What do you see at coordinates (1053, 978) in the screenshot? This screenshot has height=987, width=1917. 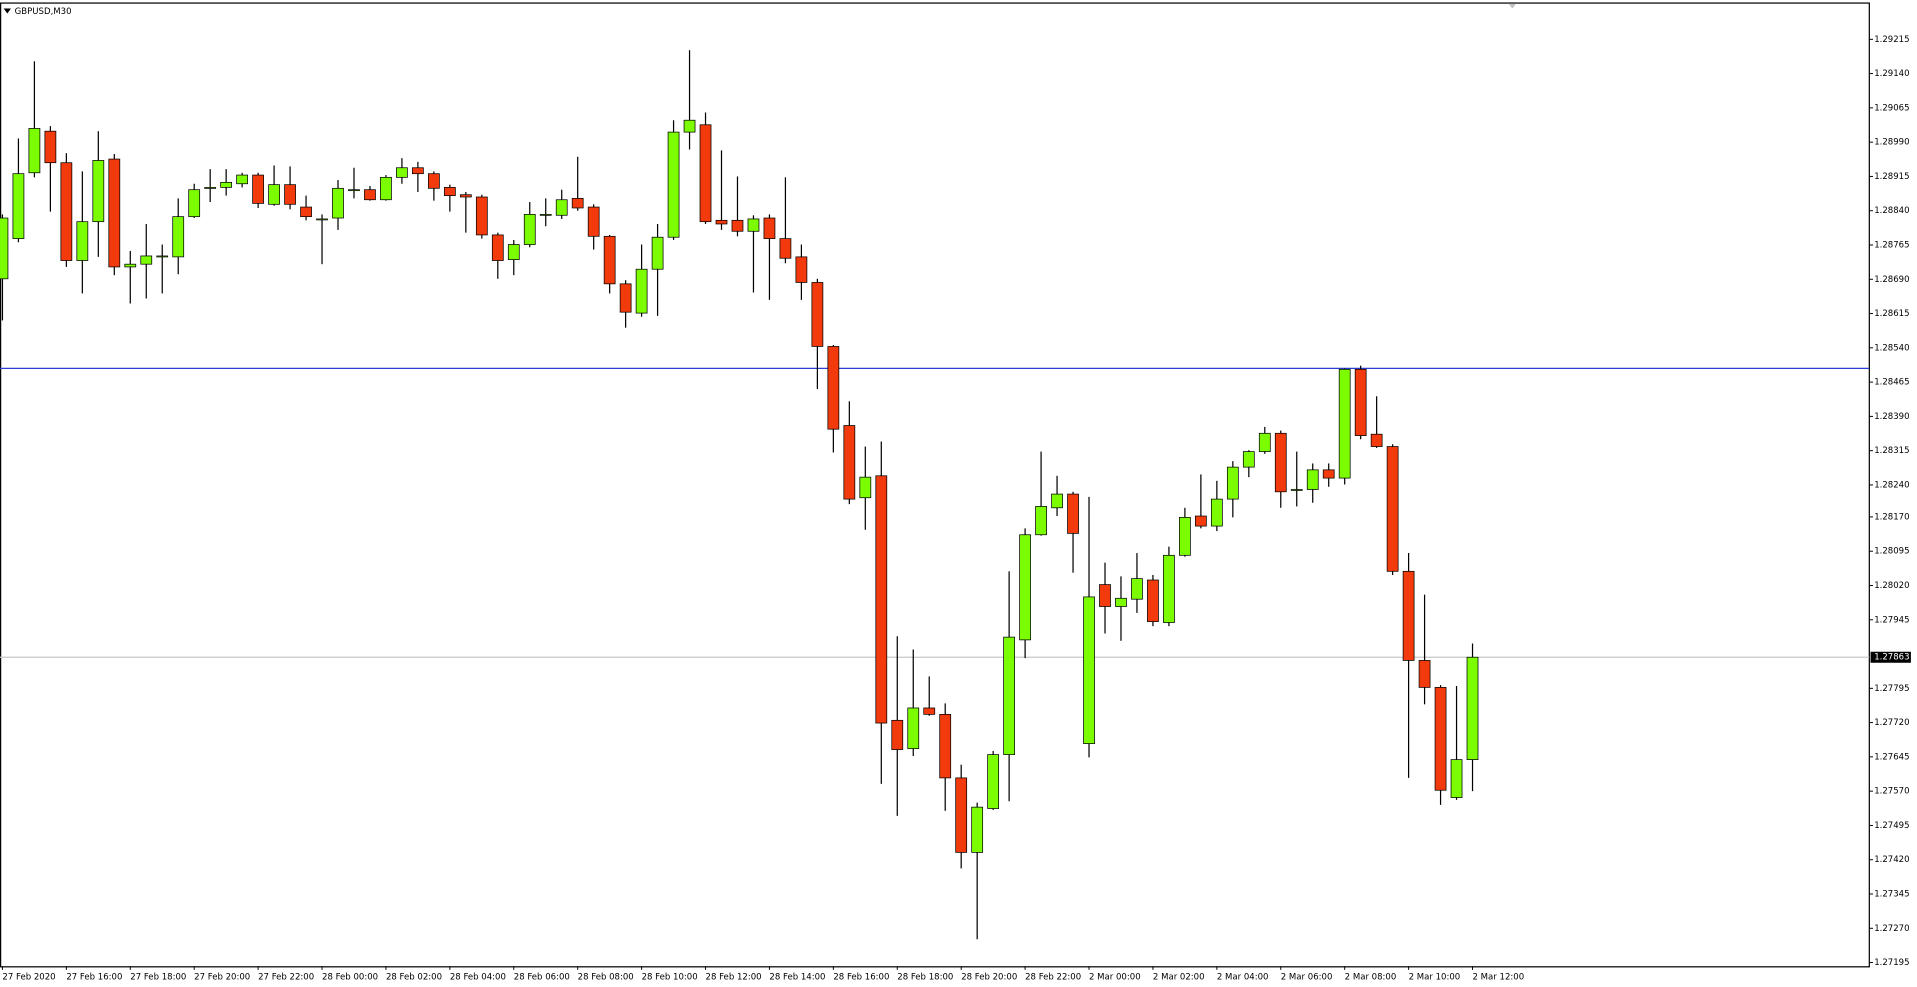 I see `x-tick-label: 28 Feb 22:00` at bounding box center [1053, 978].